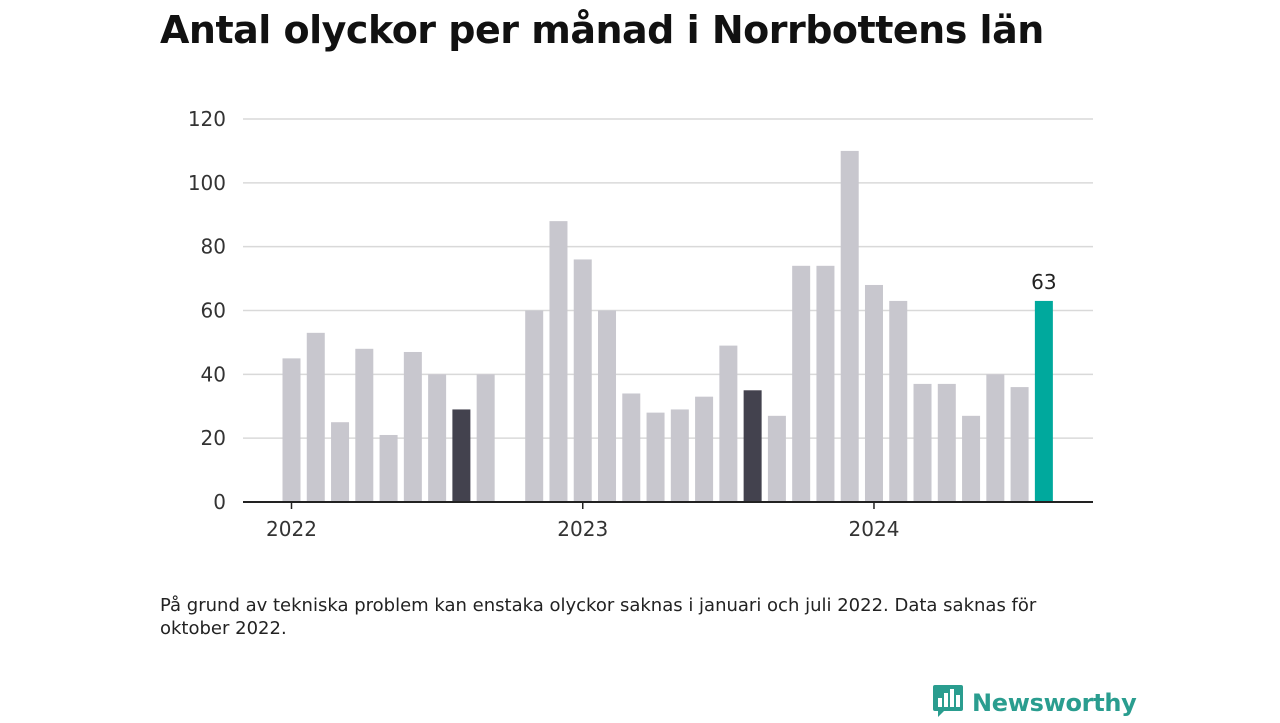  I want to click on x-tick-label: 2024, so click(874, 529).